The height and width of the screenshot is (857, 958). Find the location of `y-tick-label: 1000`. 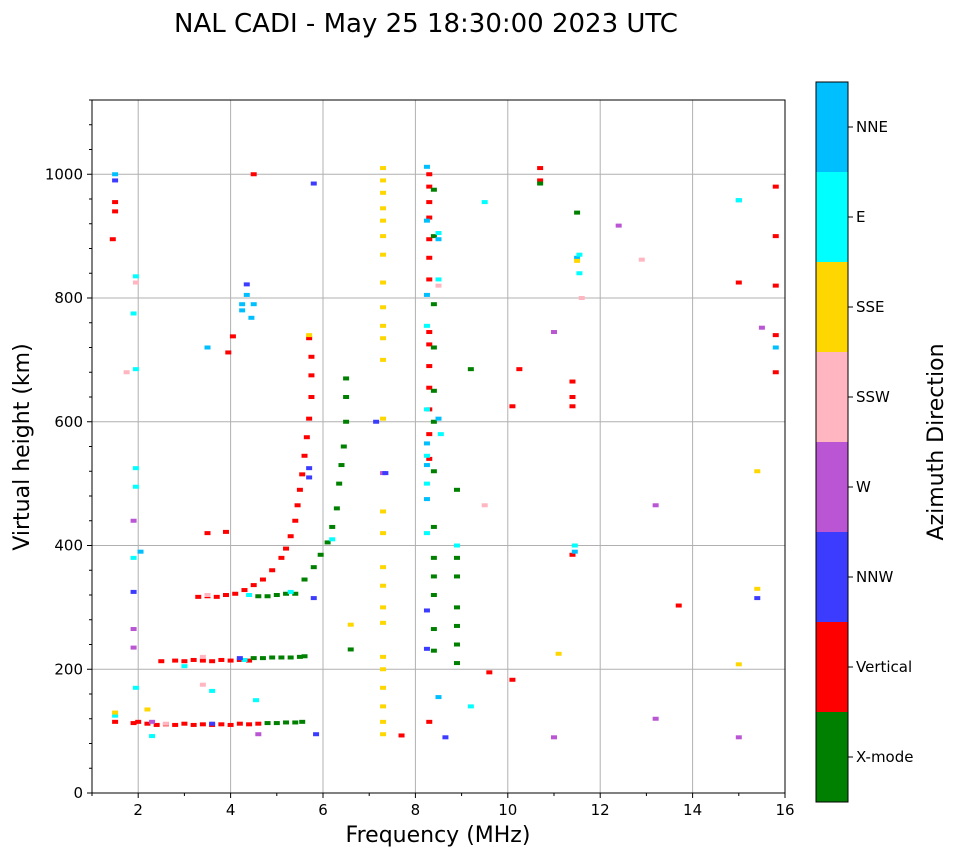

y-tick-label: 1000 is located at coordinates (64, 174).